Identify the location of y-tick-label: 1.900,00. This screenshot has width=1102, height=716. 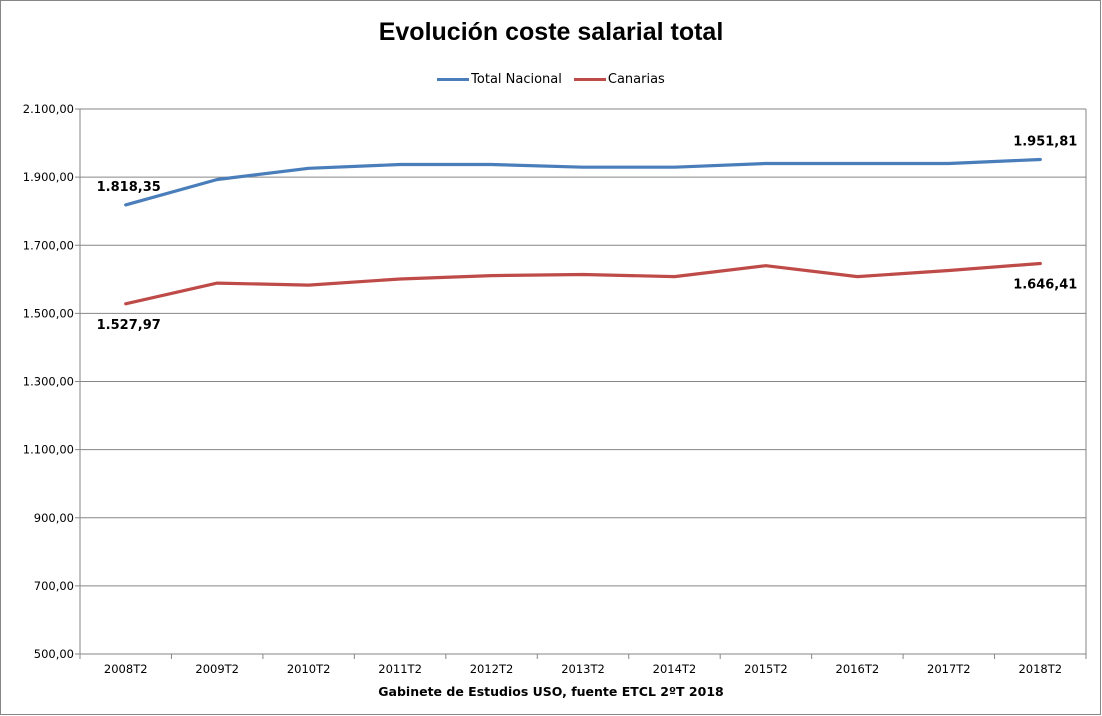
(48, 177).